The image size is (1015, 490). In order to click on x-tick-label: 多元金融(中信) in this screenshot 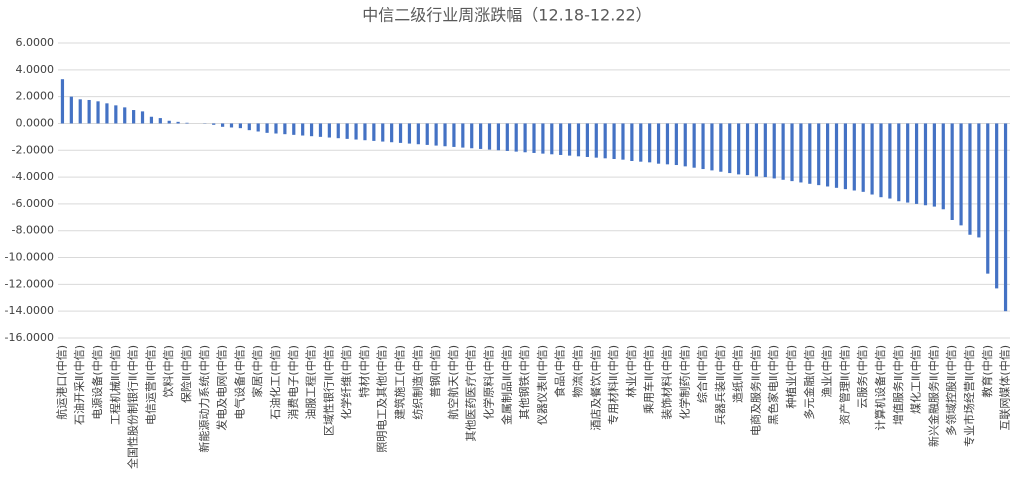, I will do `click(809, 382)`.